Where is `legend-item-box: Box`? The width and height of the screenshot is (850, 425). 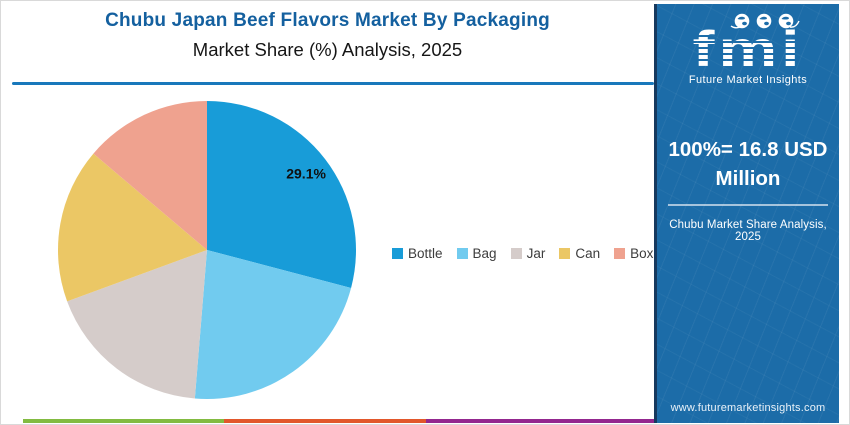 legend-item-box: Box is located at coordinates (633, 253).